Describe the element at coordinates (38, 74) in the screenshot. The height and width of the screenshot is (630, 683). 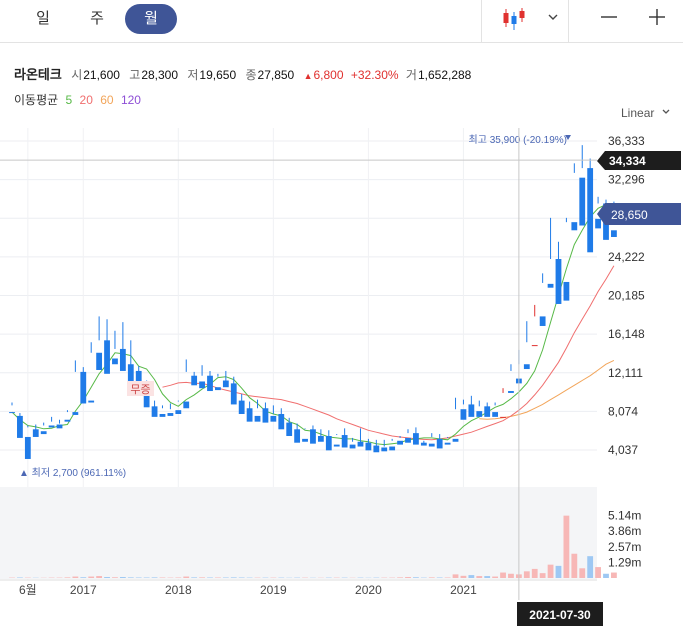
I see `stock-name: 라온테크` at that location.